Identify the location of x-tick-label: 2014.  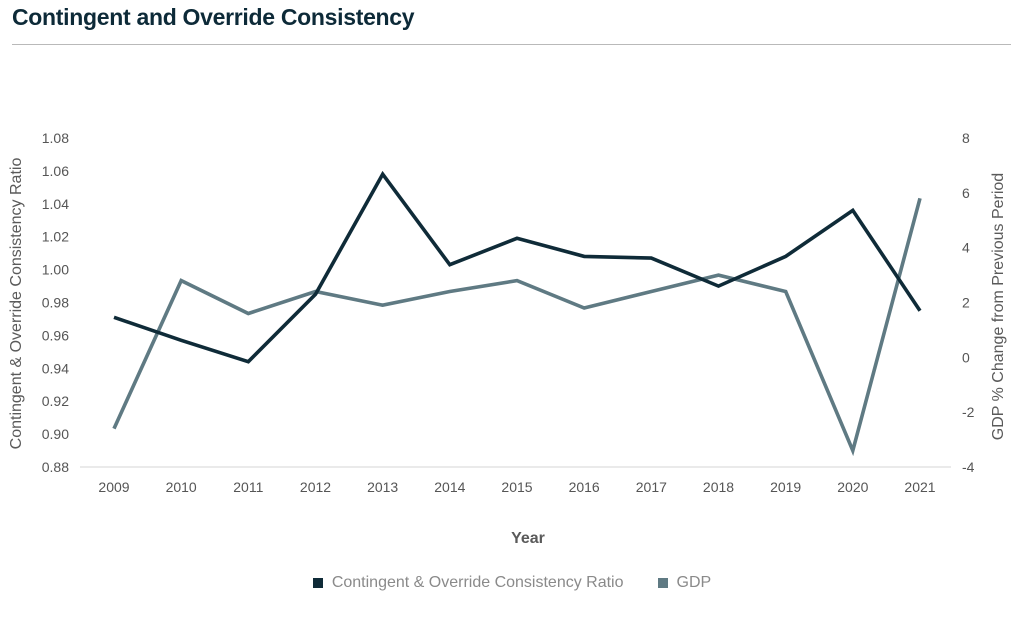
(449, 487).